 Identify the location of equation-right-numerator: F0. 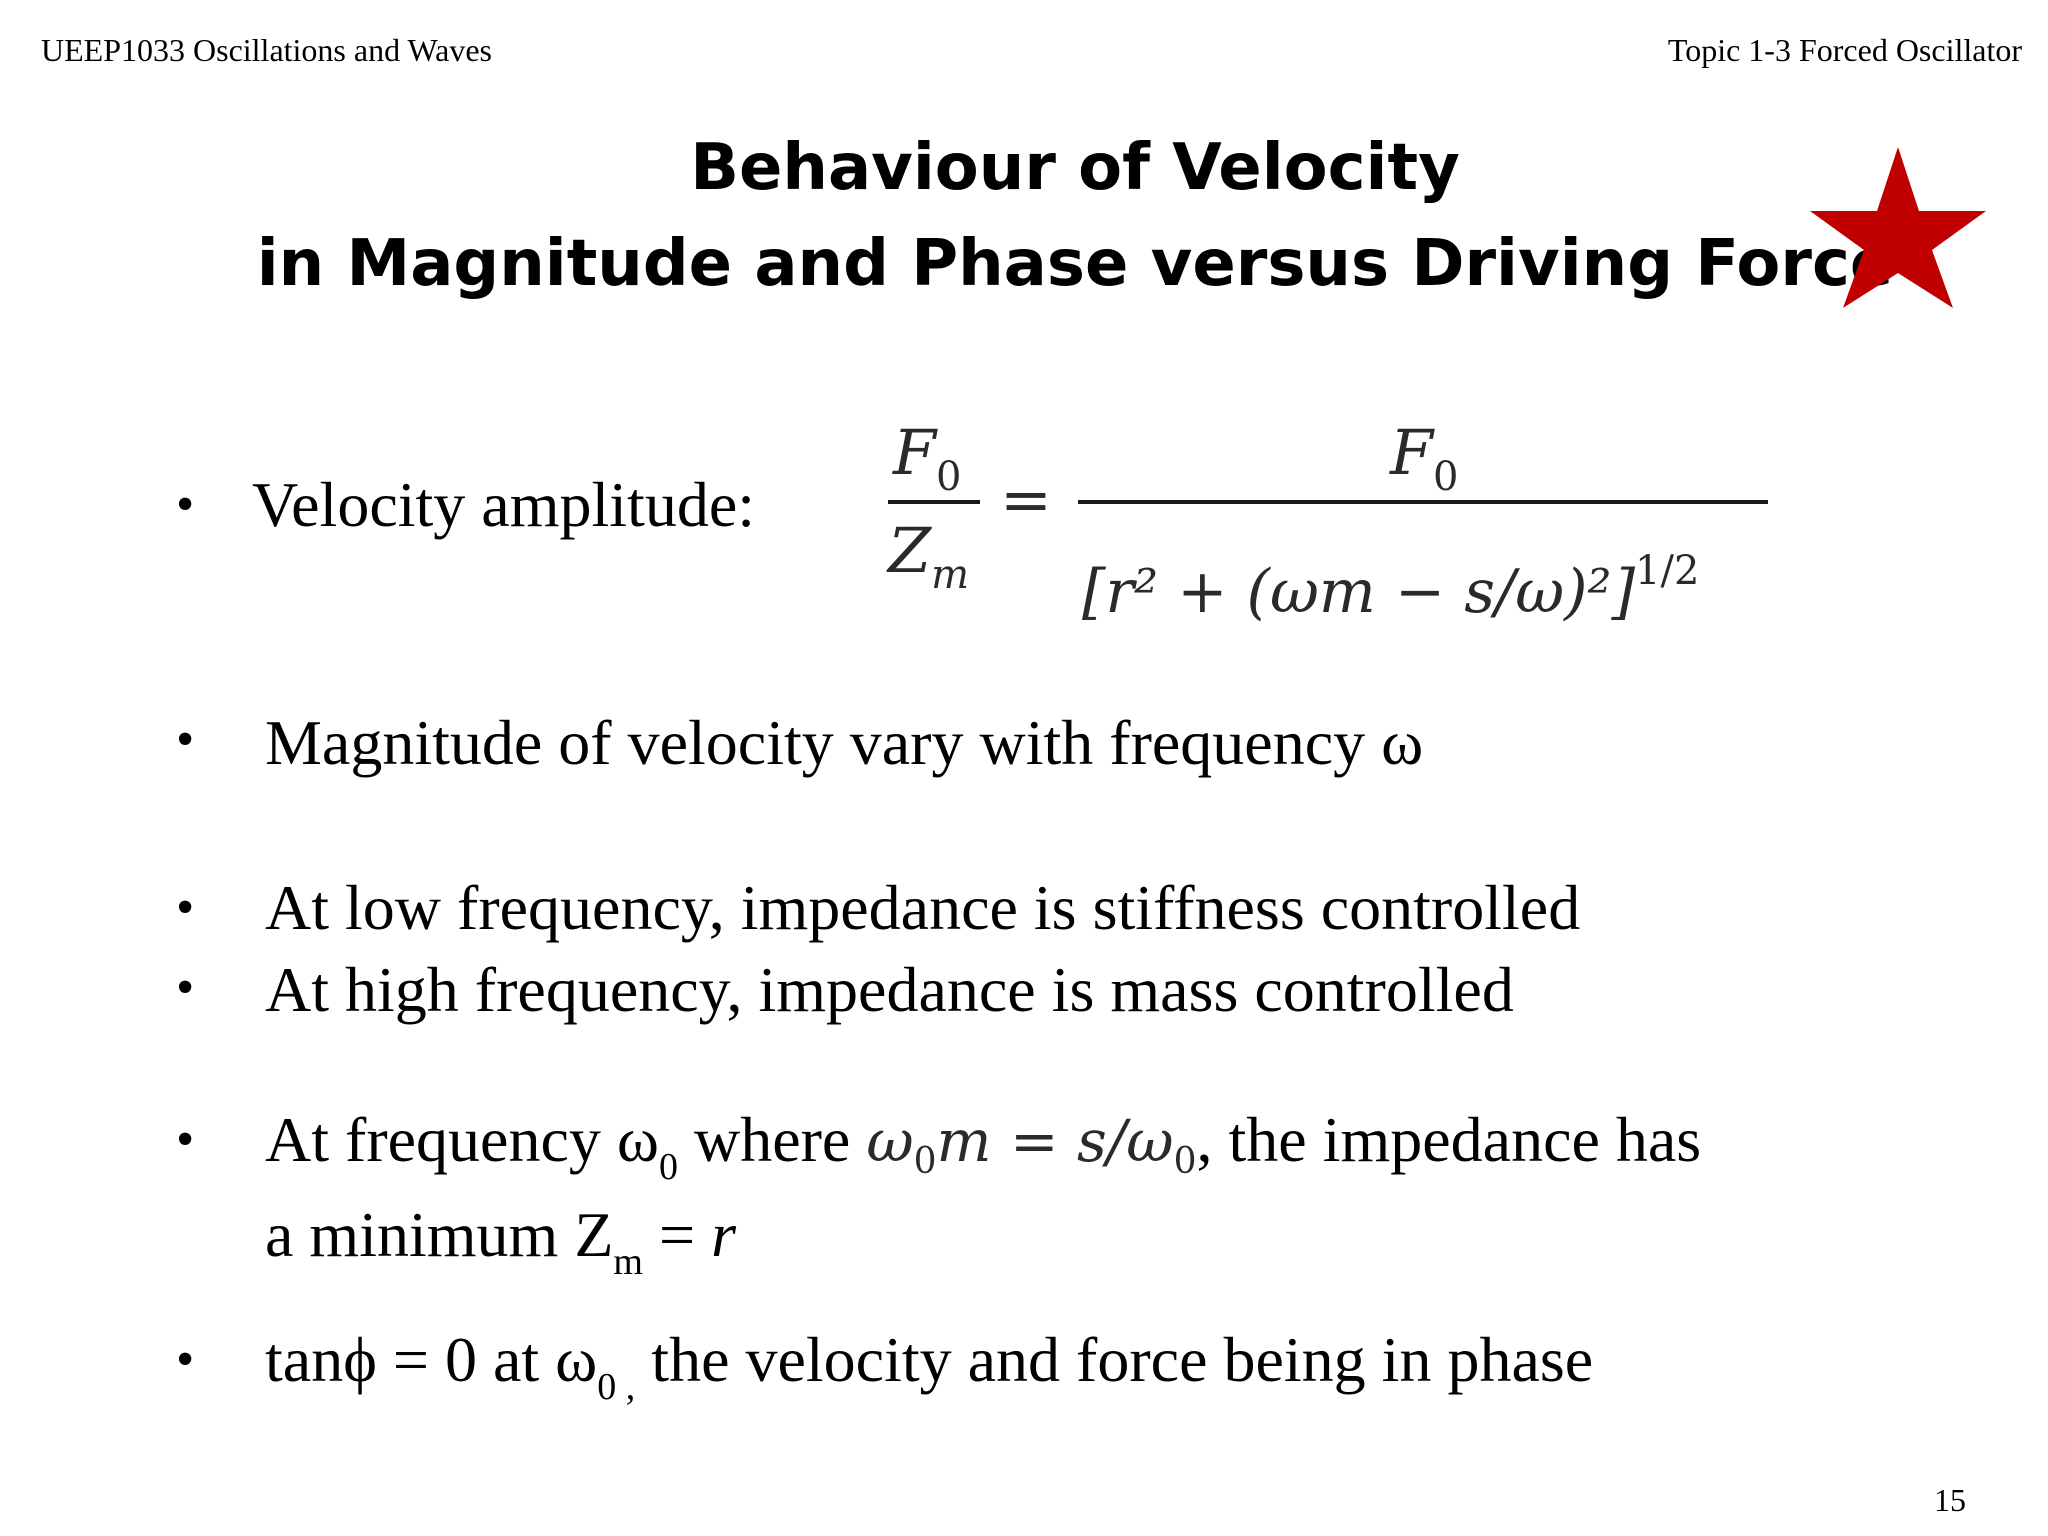
(1424, 458).